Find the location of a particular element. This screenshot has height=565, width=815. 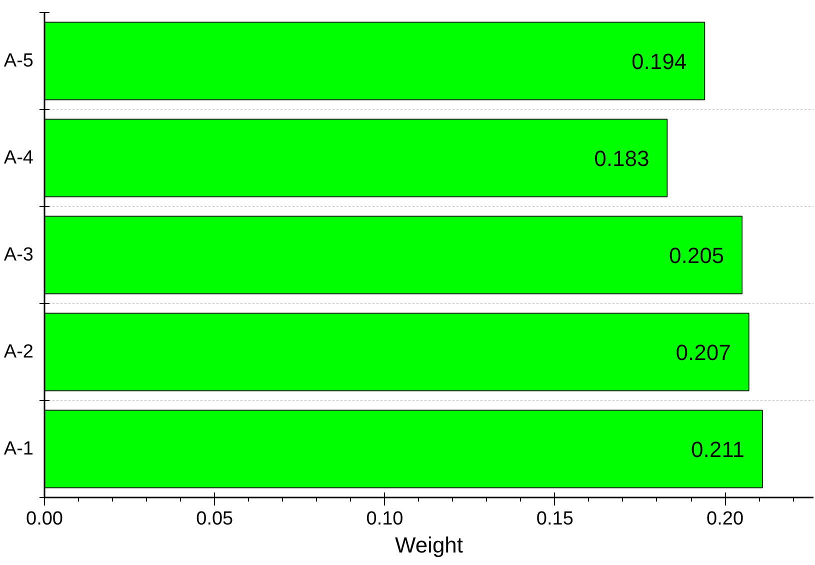

data-label: 0.183 is located at coordinates (622, 158).